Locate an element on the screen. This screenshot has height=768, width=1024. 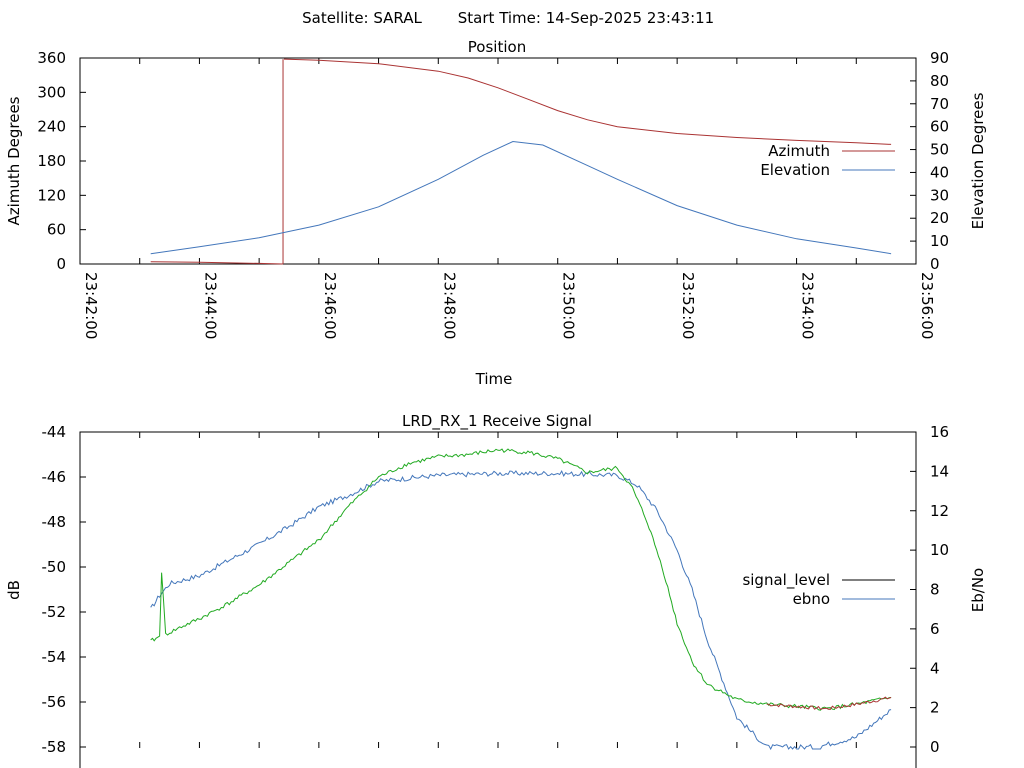
ebno-tick-label: 4 is located at coordinates (935, 668).